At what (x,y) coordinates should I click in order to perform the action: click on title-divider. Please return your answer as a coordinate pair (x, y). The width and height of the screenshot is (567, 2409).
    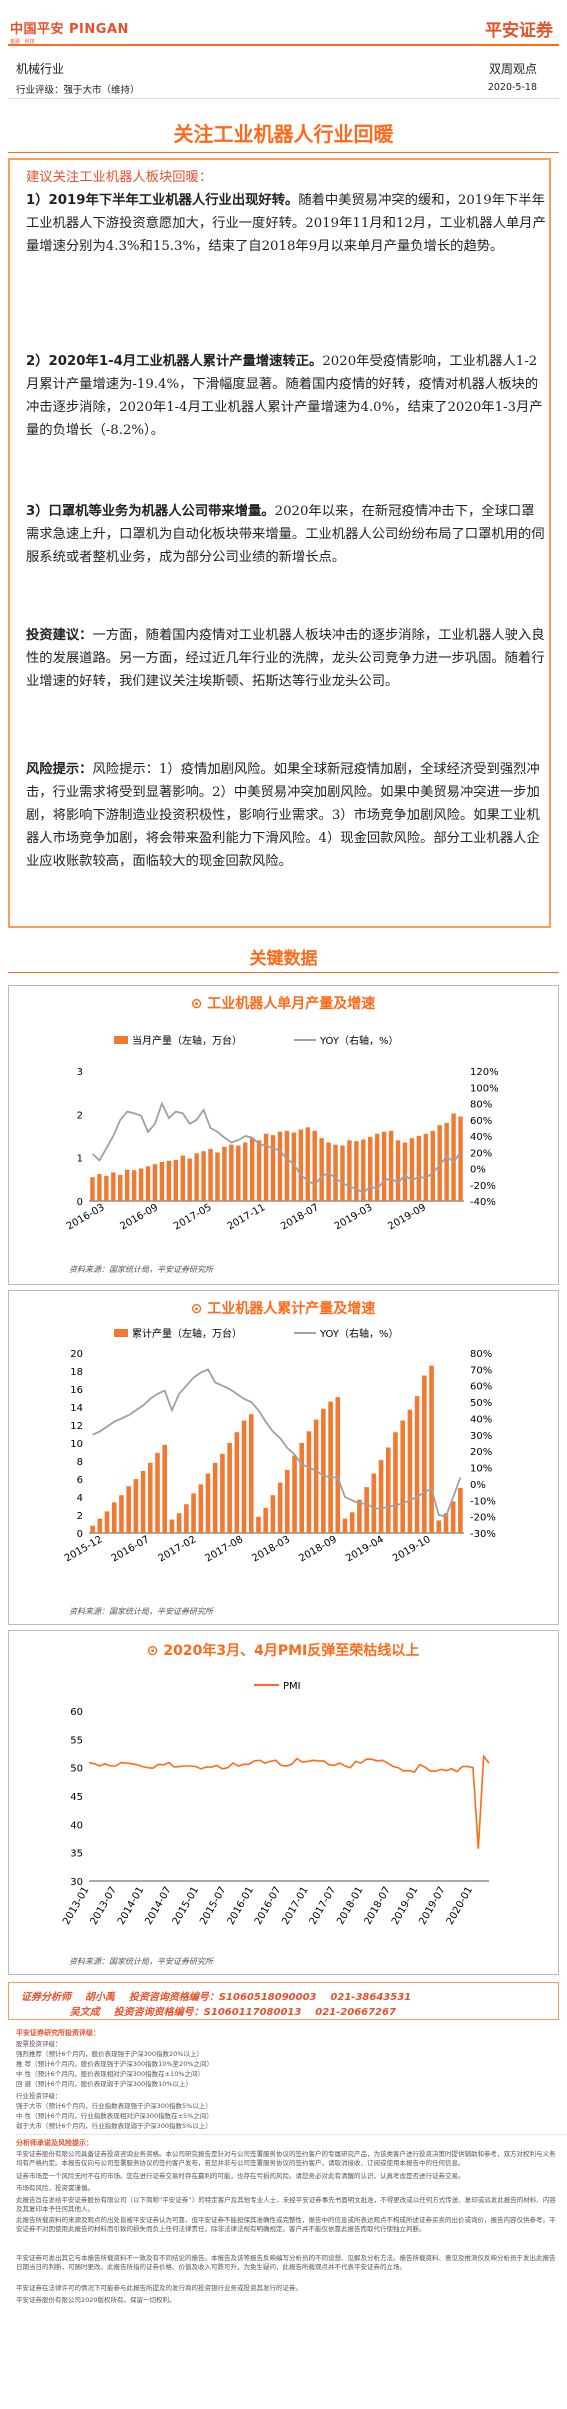
    Looking at the image, I should click on (283, 152).